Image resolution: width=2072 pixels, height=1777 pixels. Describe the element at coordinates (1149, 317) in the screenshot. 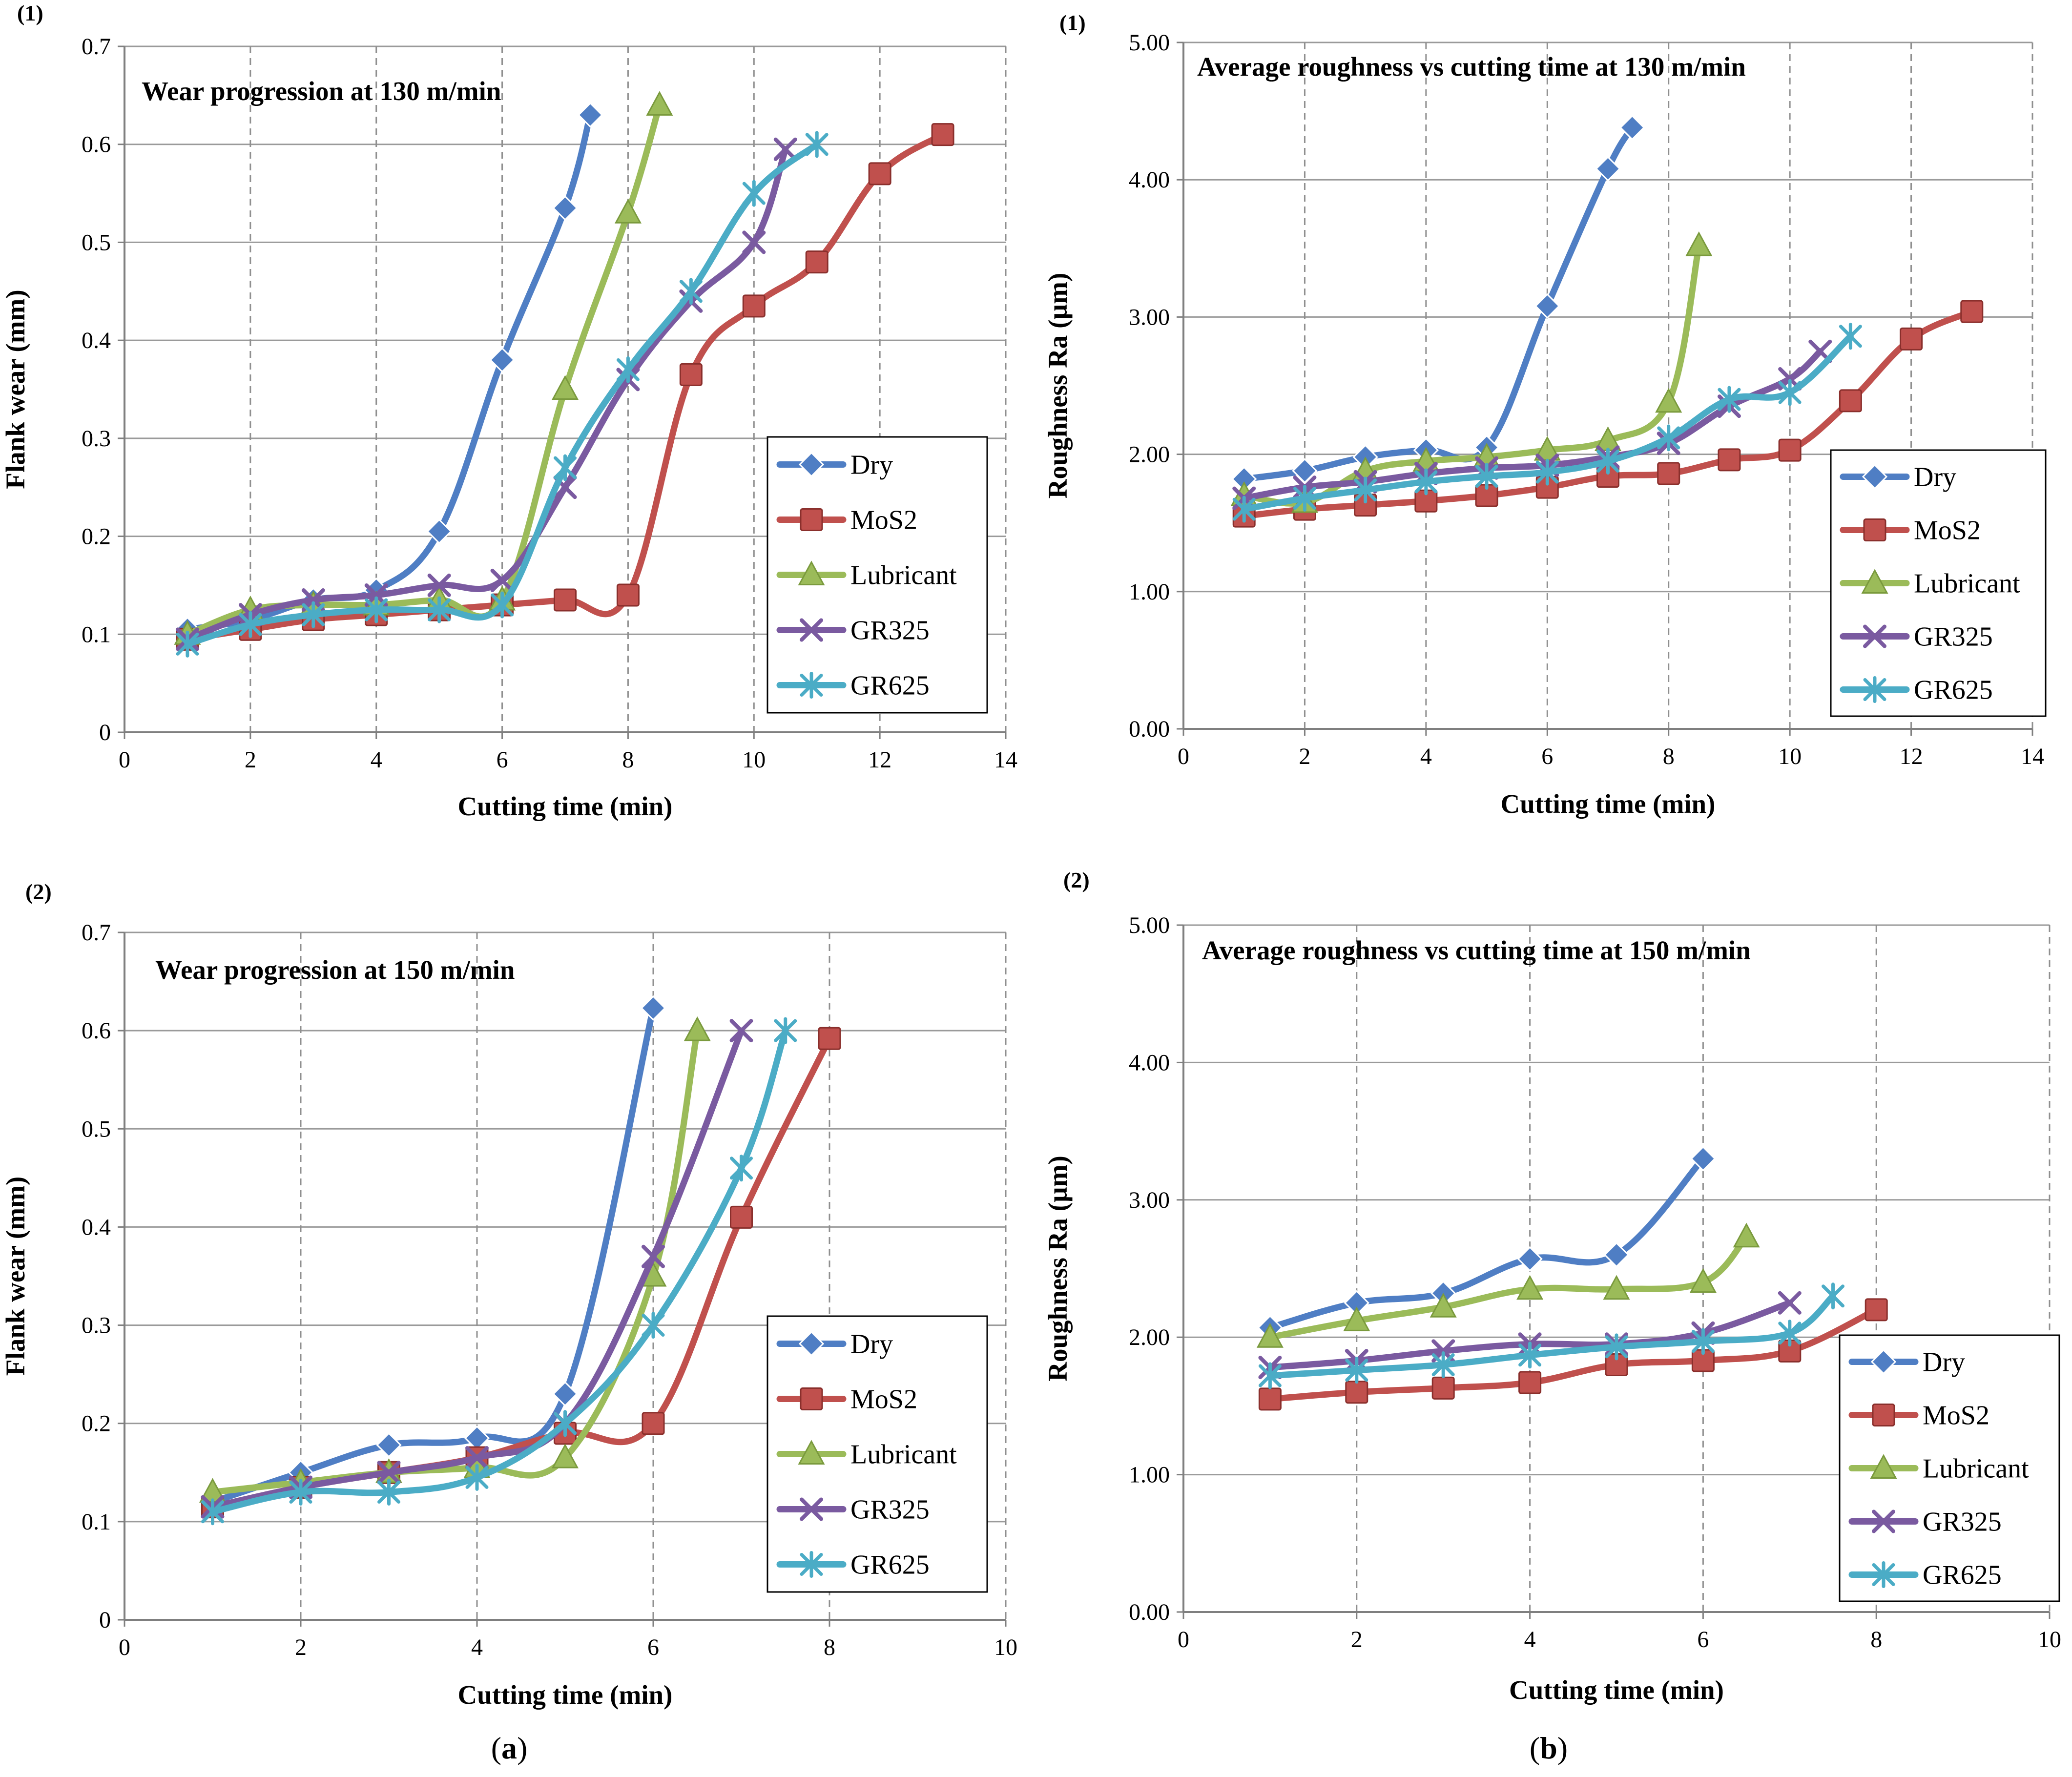

I see `y-tick-label: 3.00` at that location.